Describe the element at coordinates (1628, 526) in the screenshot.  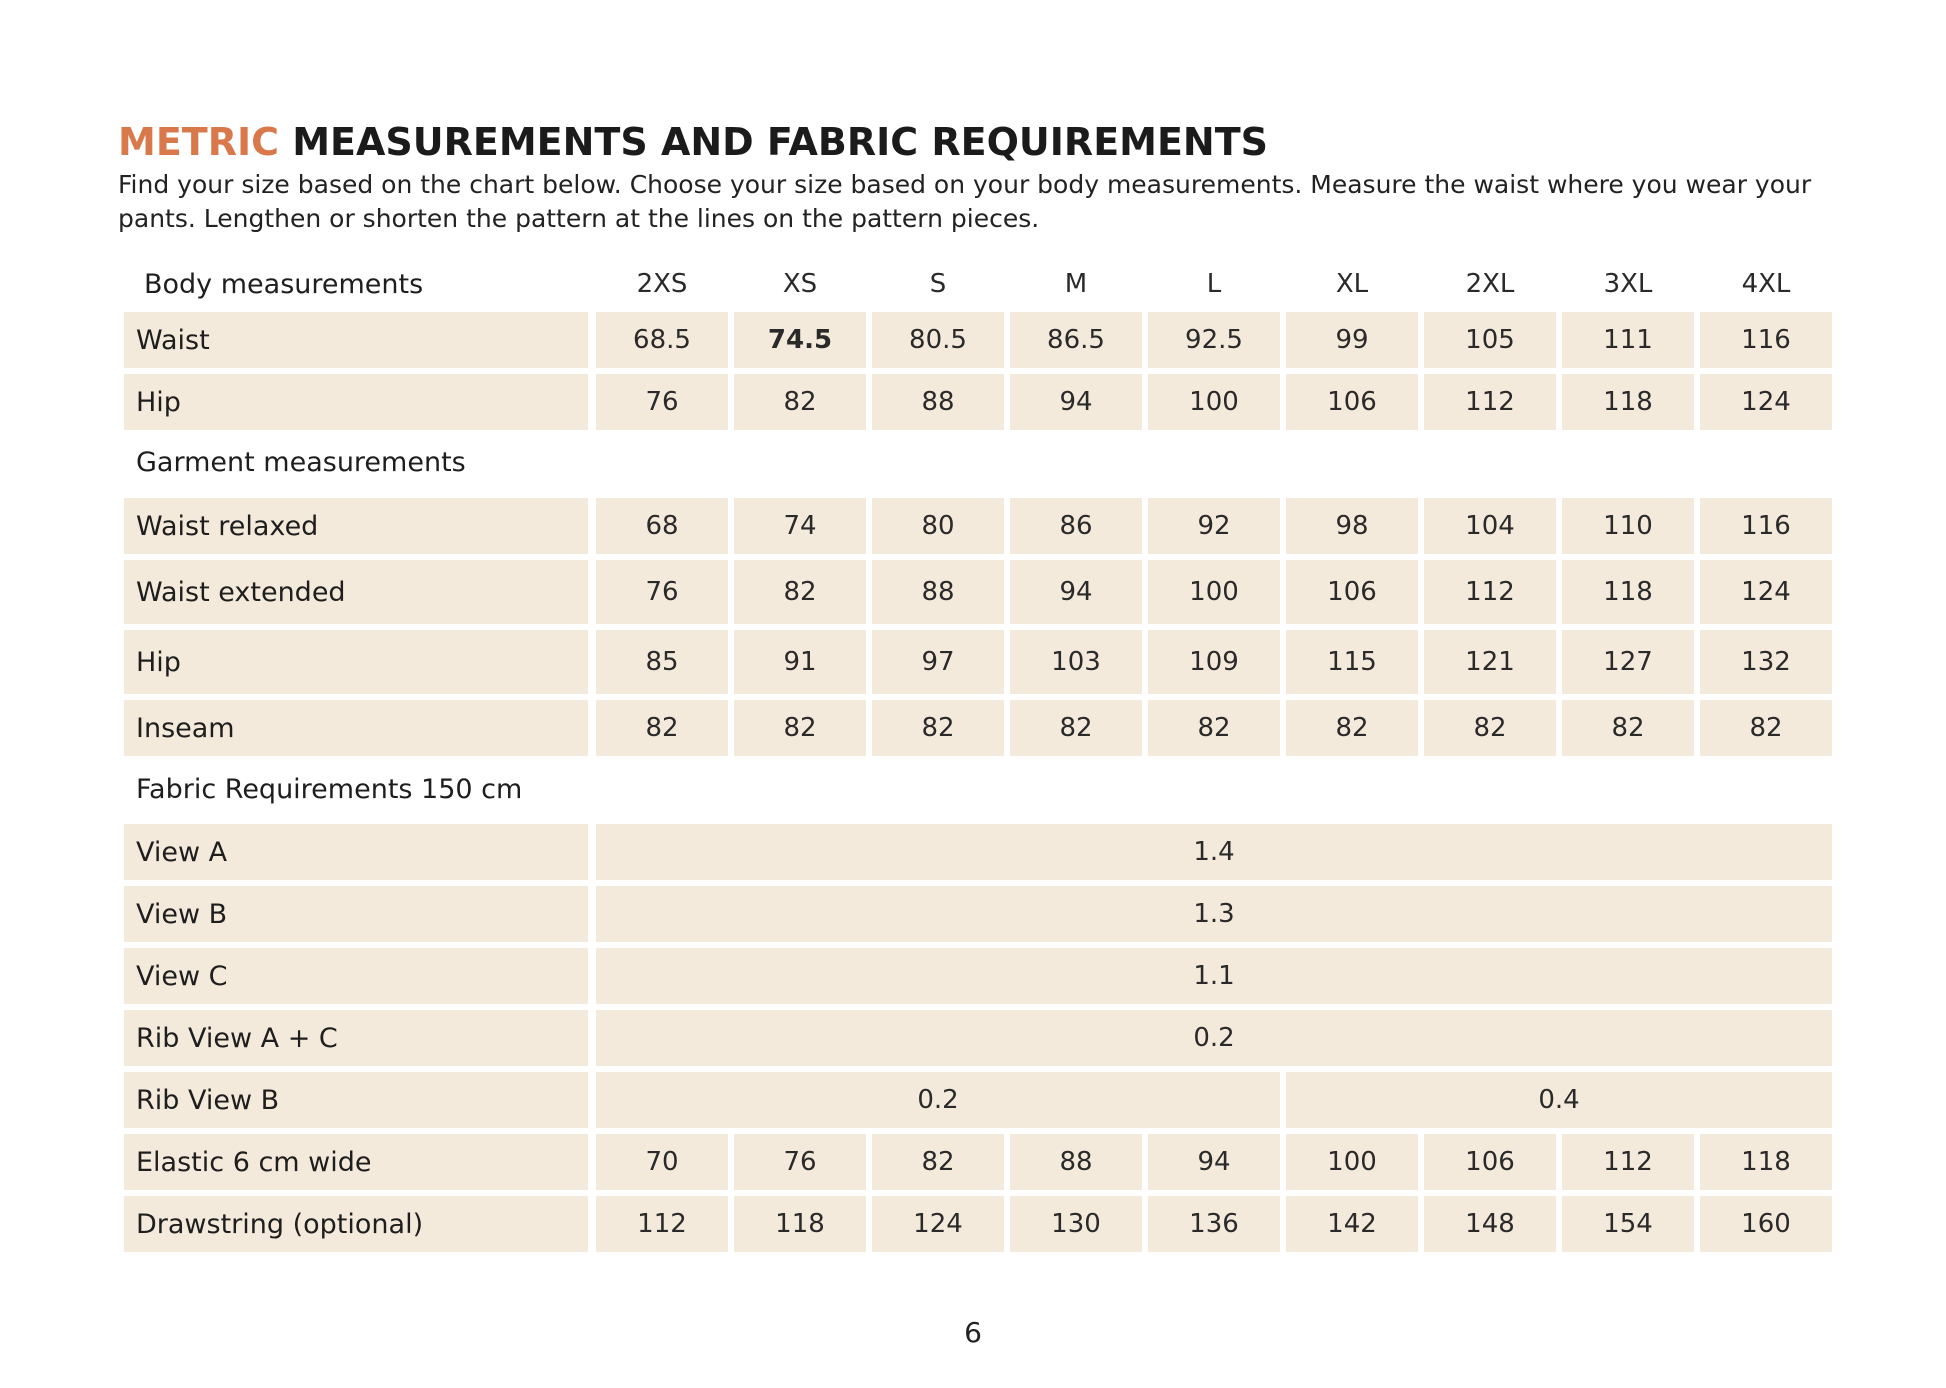
I see `table-cell: 110` at that location.